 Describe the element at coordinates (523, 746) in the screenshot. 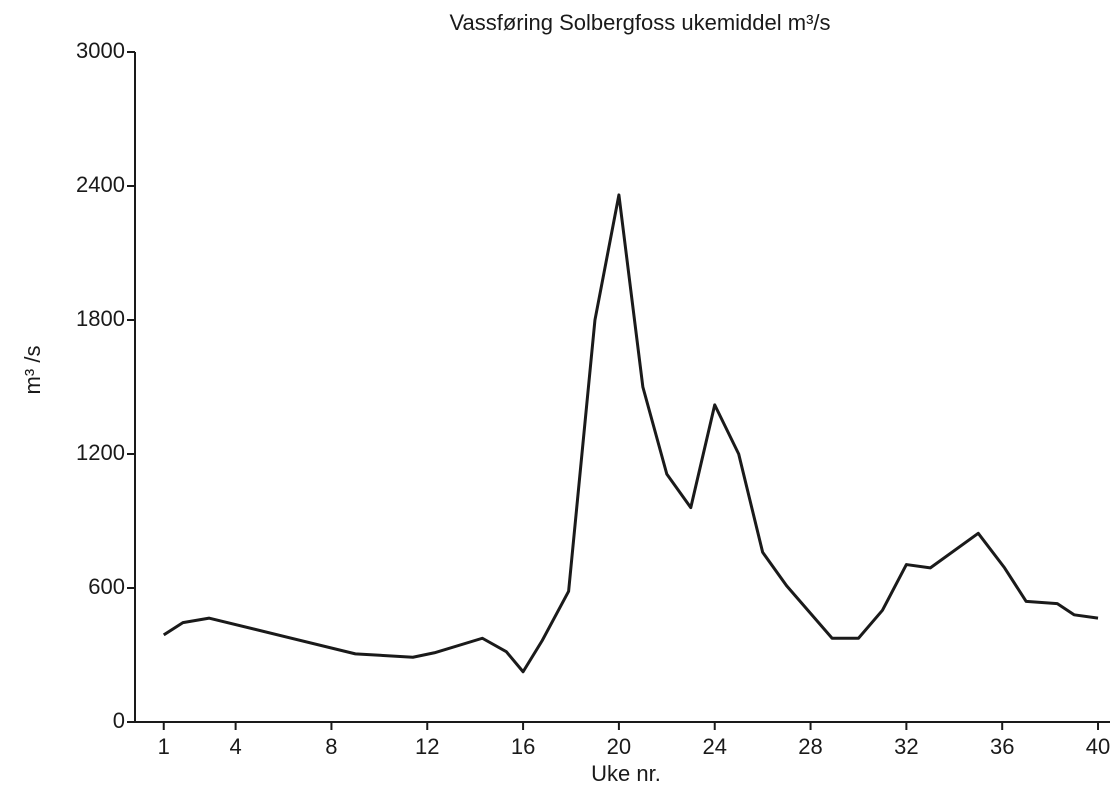

I see `x-tick-label: 16` at that location.